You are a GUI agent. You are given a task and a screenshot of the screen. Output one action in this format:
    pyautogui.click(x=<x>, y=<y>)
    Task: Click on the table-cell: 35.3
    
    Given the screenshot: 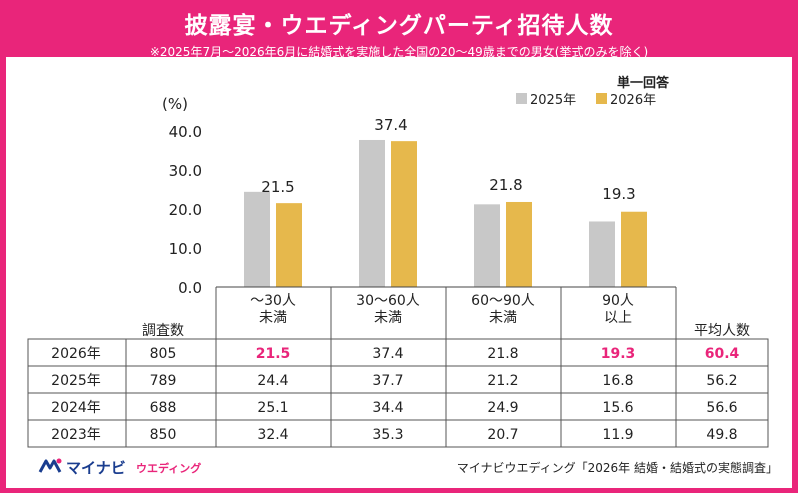 What is the action you would take?
    pyautogui.click(x=387, y=435)
    